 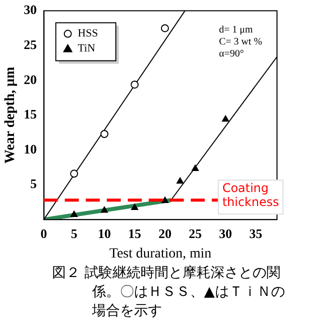 I want to click on x-tick-label: 30, so click(x=225, y=233).